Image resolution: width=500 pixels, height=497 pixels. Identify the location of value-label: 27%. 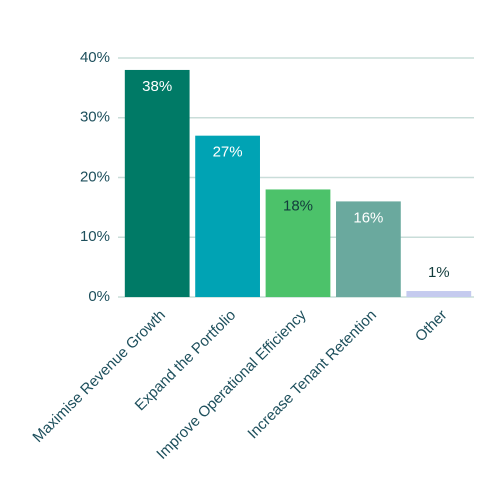
(228, 152).